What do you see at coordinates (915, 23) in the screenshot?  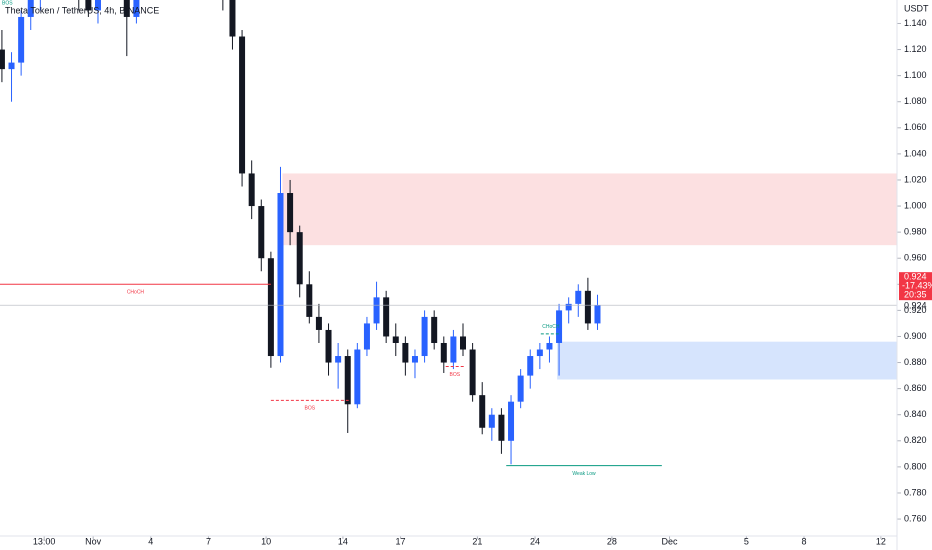 I see `y-tick-label: 1.140` at bounding box center [915, 23].